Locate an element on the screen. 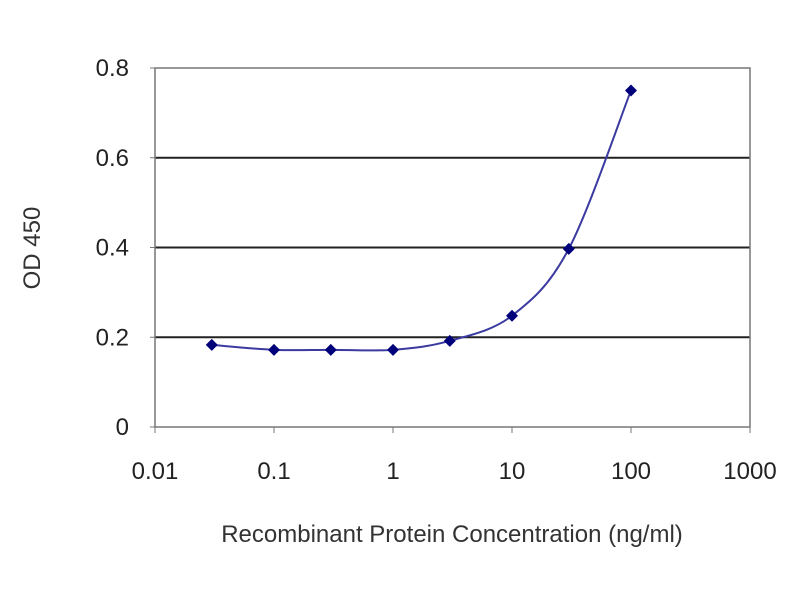 The height and width of the screenshot is (600, 800). y-tick-label: 0.8 is located at coordinates (112, 68).